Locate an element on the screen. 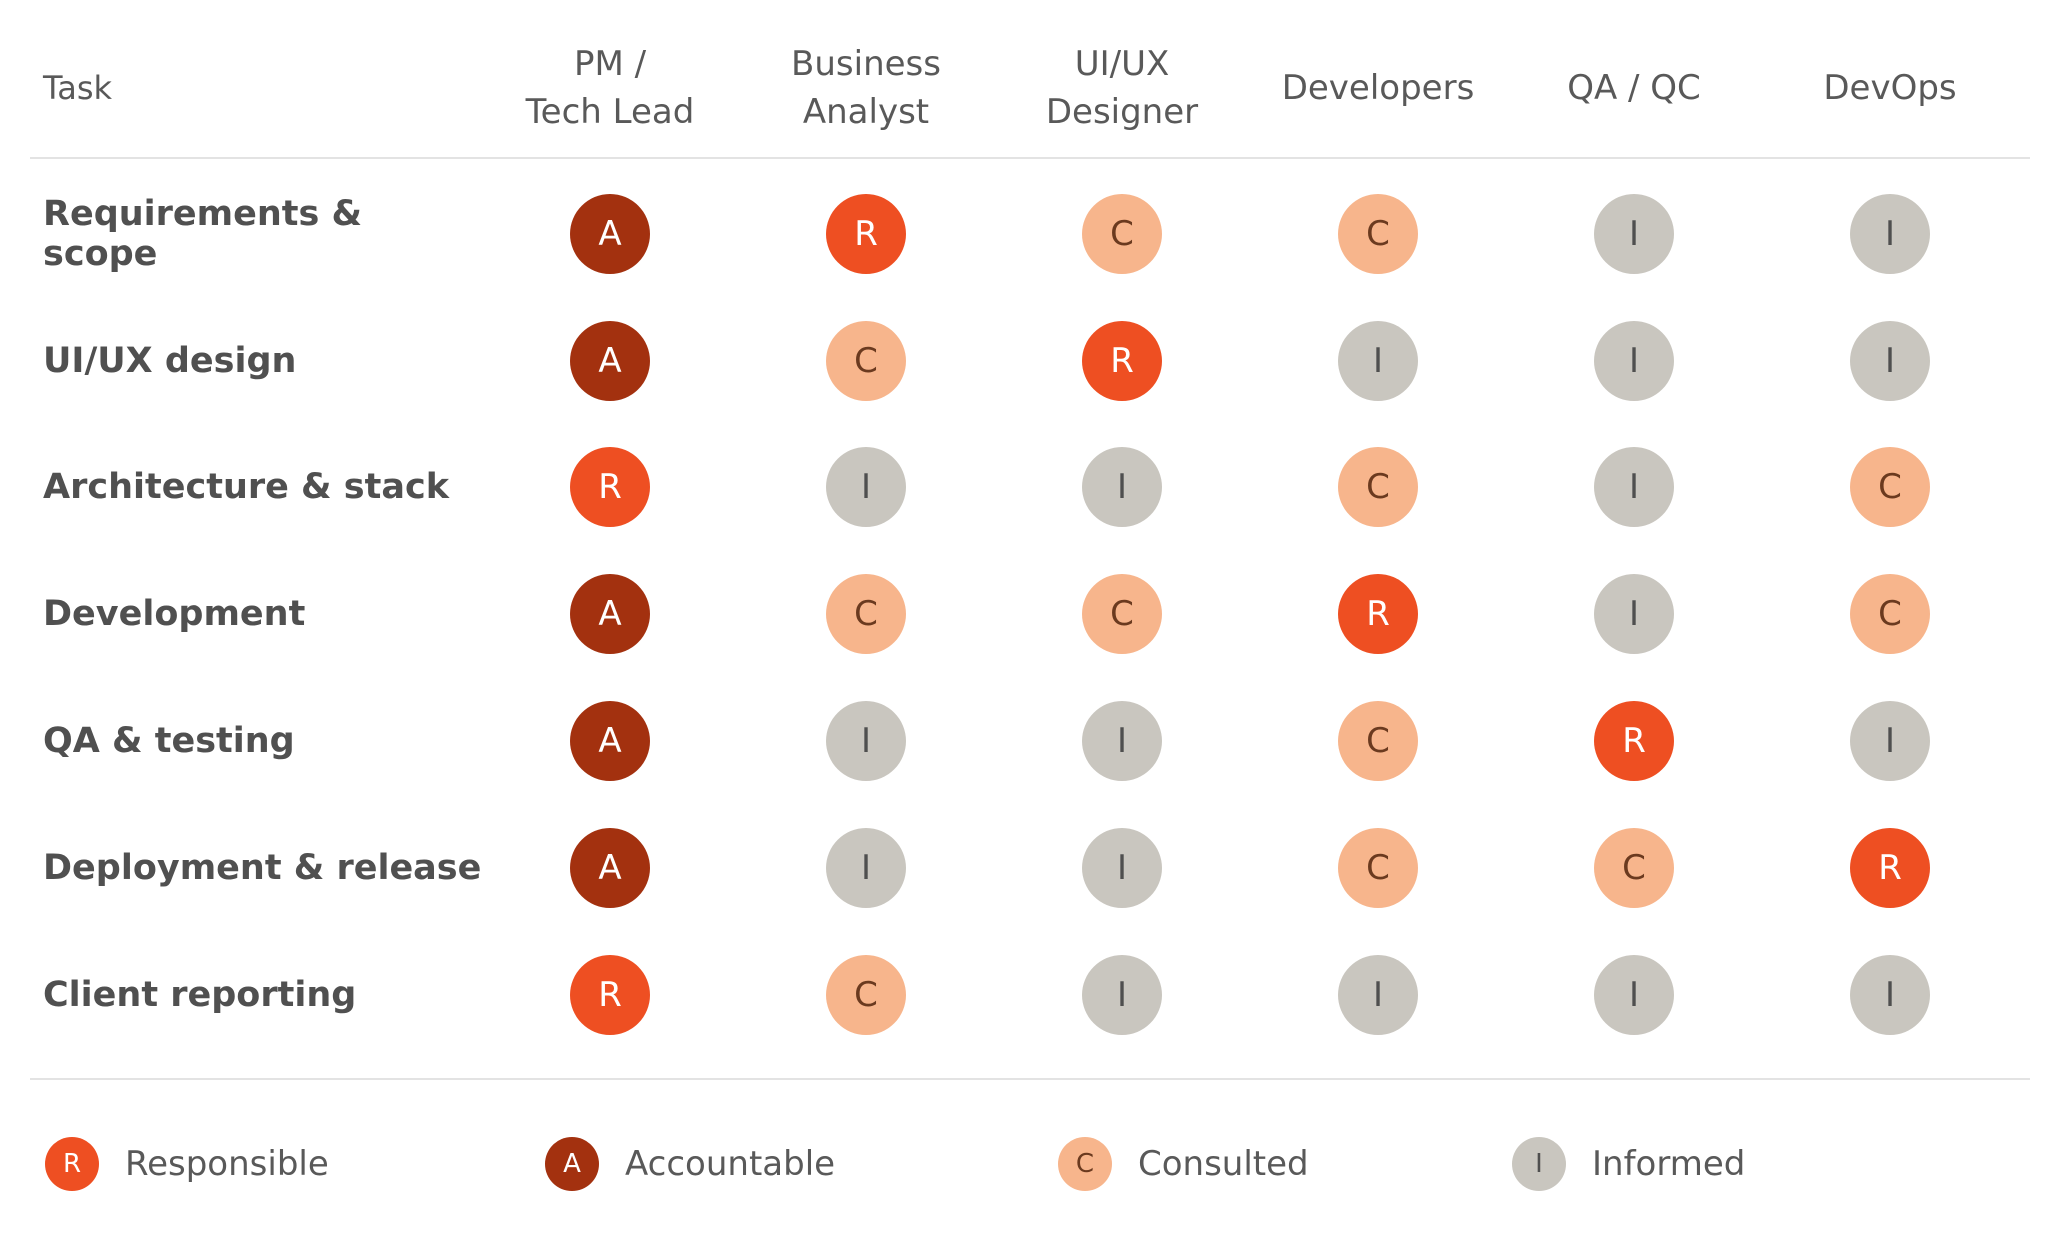 The width and height of the screenshot is (2048, 1235). column-header: UI/UX Designer is located at coordinates (1122, 88).